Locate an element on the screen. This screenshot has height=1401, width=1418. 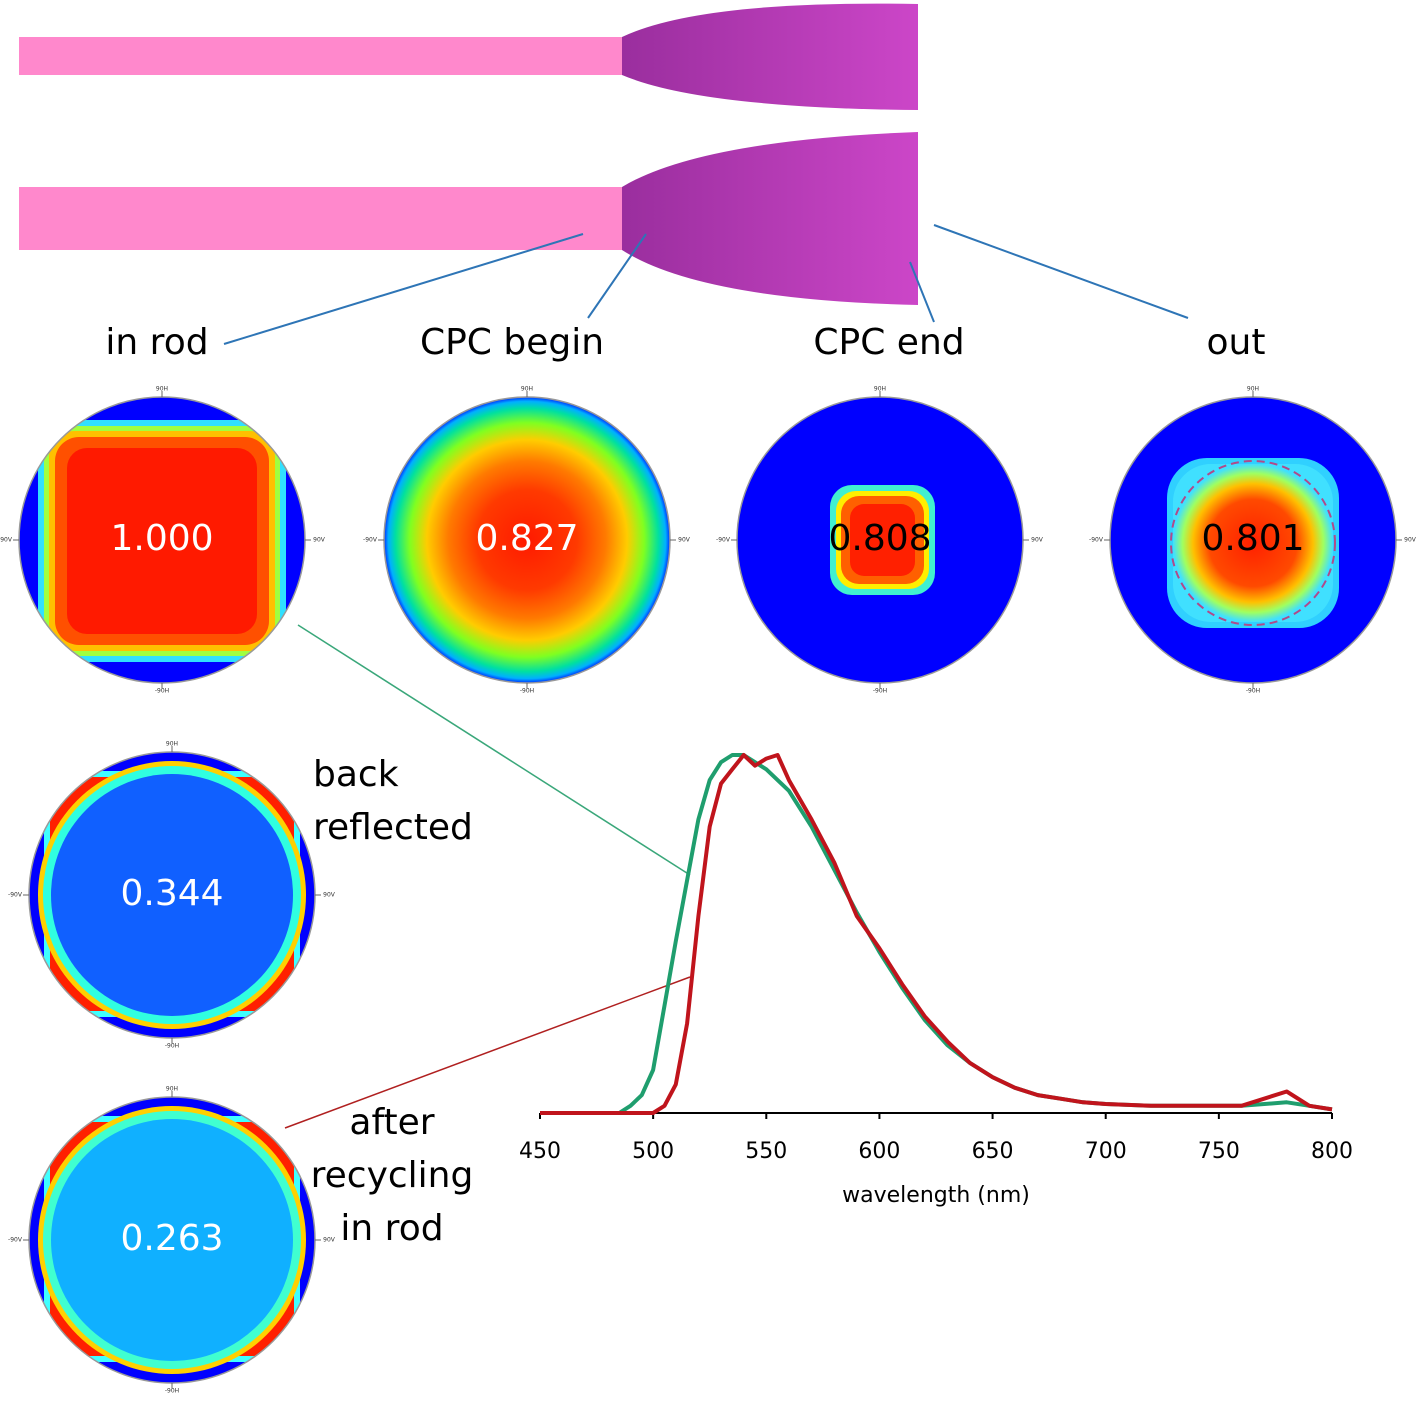
stage-label: out is located at coordinates (1236, 342).